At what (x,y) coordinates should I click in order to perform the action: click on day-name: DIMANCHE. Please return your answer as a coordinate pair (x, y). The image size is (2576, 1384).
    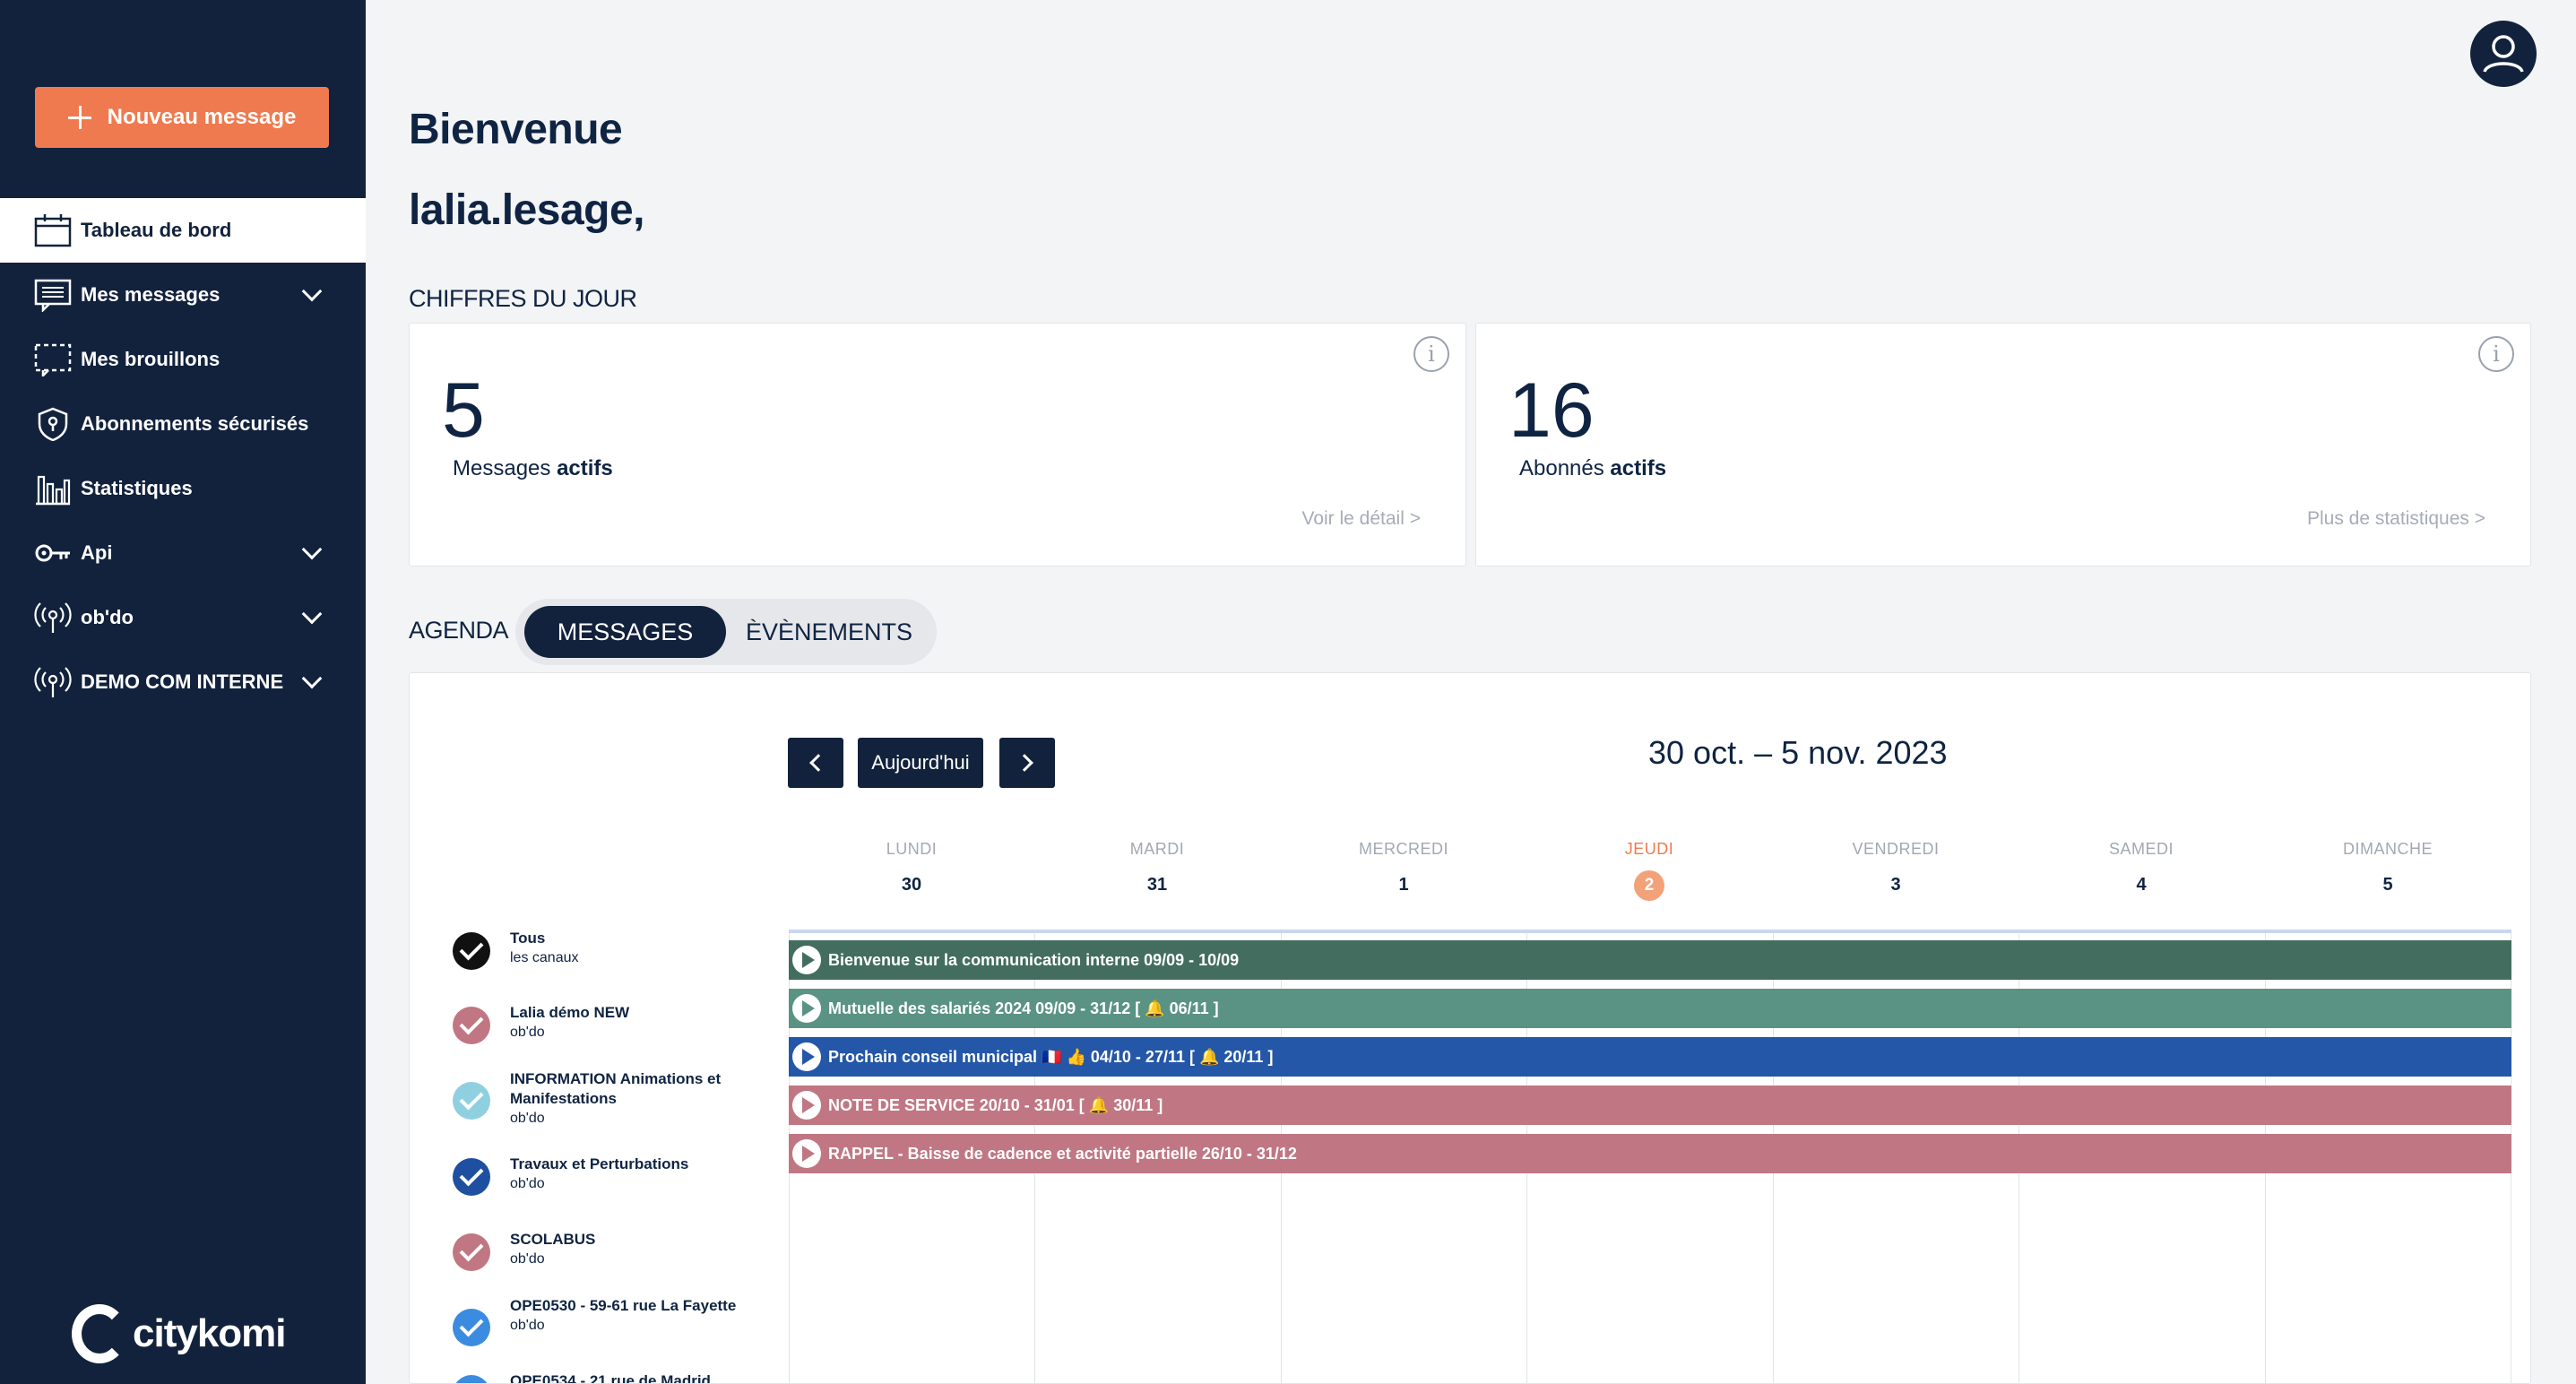
    Looking at the image, I should click on (2387, 849).